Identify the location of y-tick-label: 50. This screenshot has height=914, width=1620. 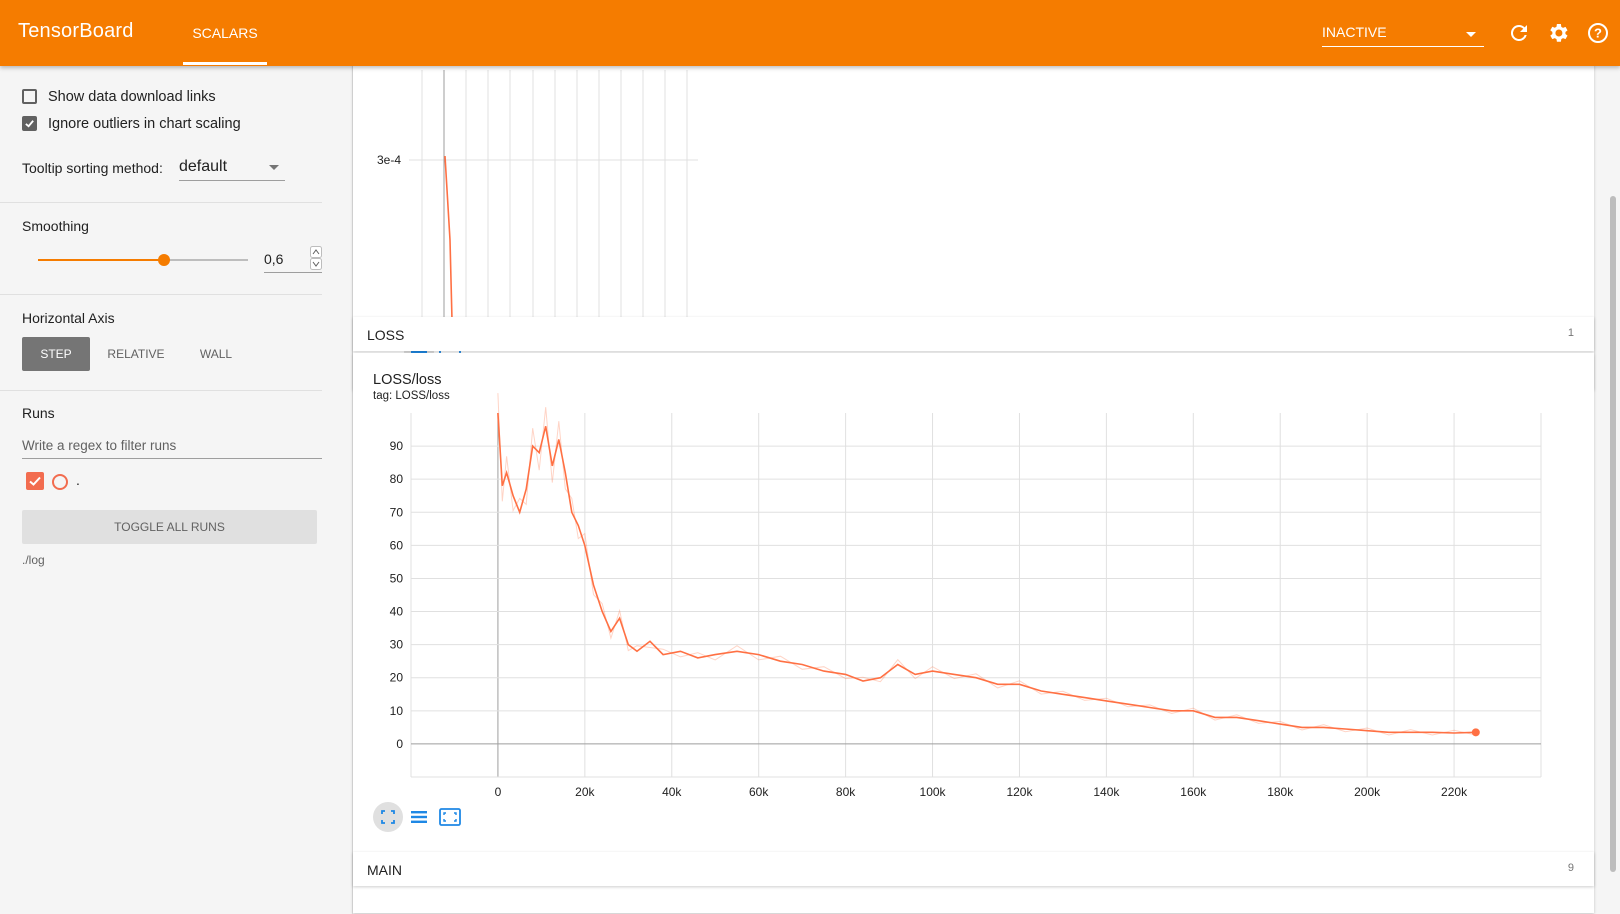
(397, 578).